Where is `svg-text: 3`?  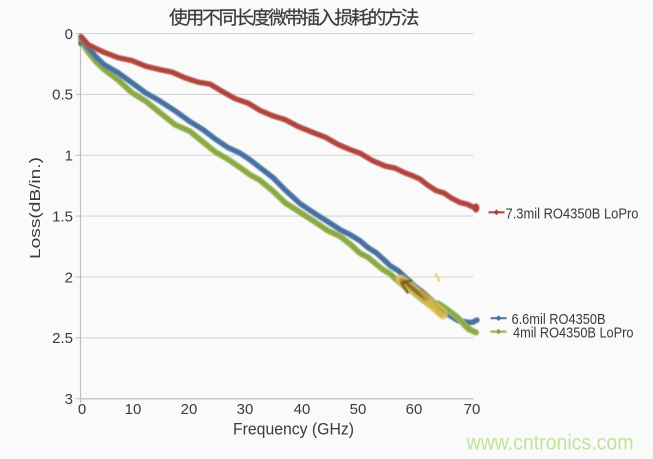 svg-text: 3 is located at coordinates (69, 399).